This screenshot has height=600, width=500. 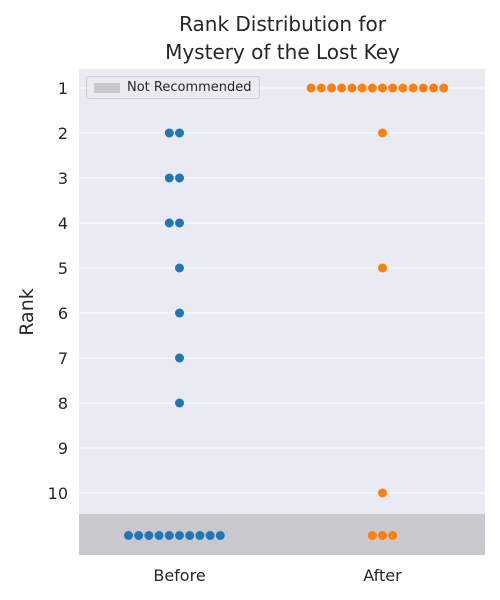 I want to click on x-tick-label: Before, so click(x=179, y=575).